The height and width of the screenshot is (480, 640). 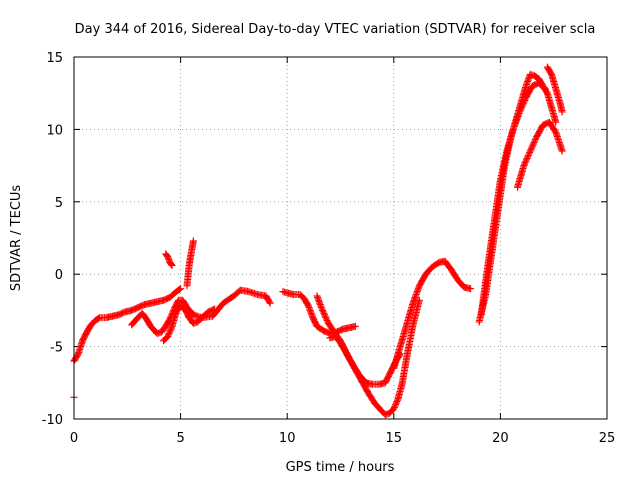 I want to click on y-tick-label: 0, so click(x=59, y=275).